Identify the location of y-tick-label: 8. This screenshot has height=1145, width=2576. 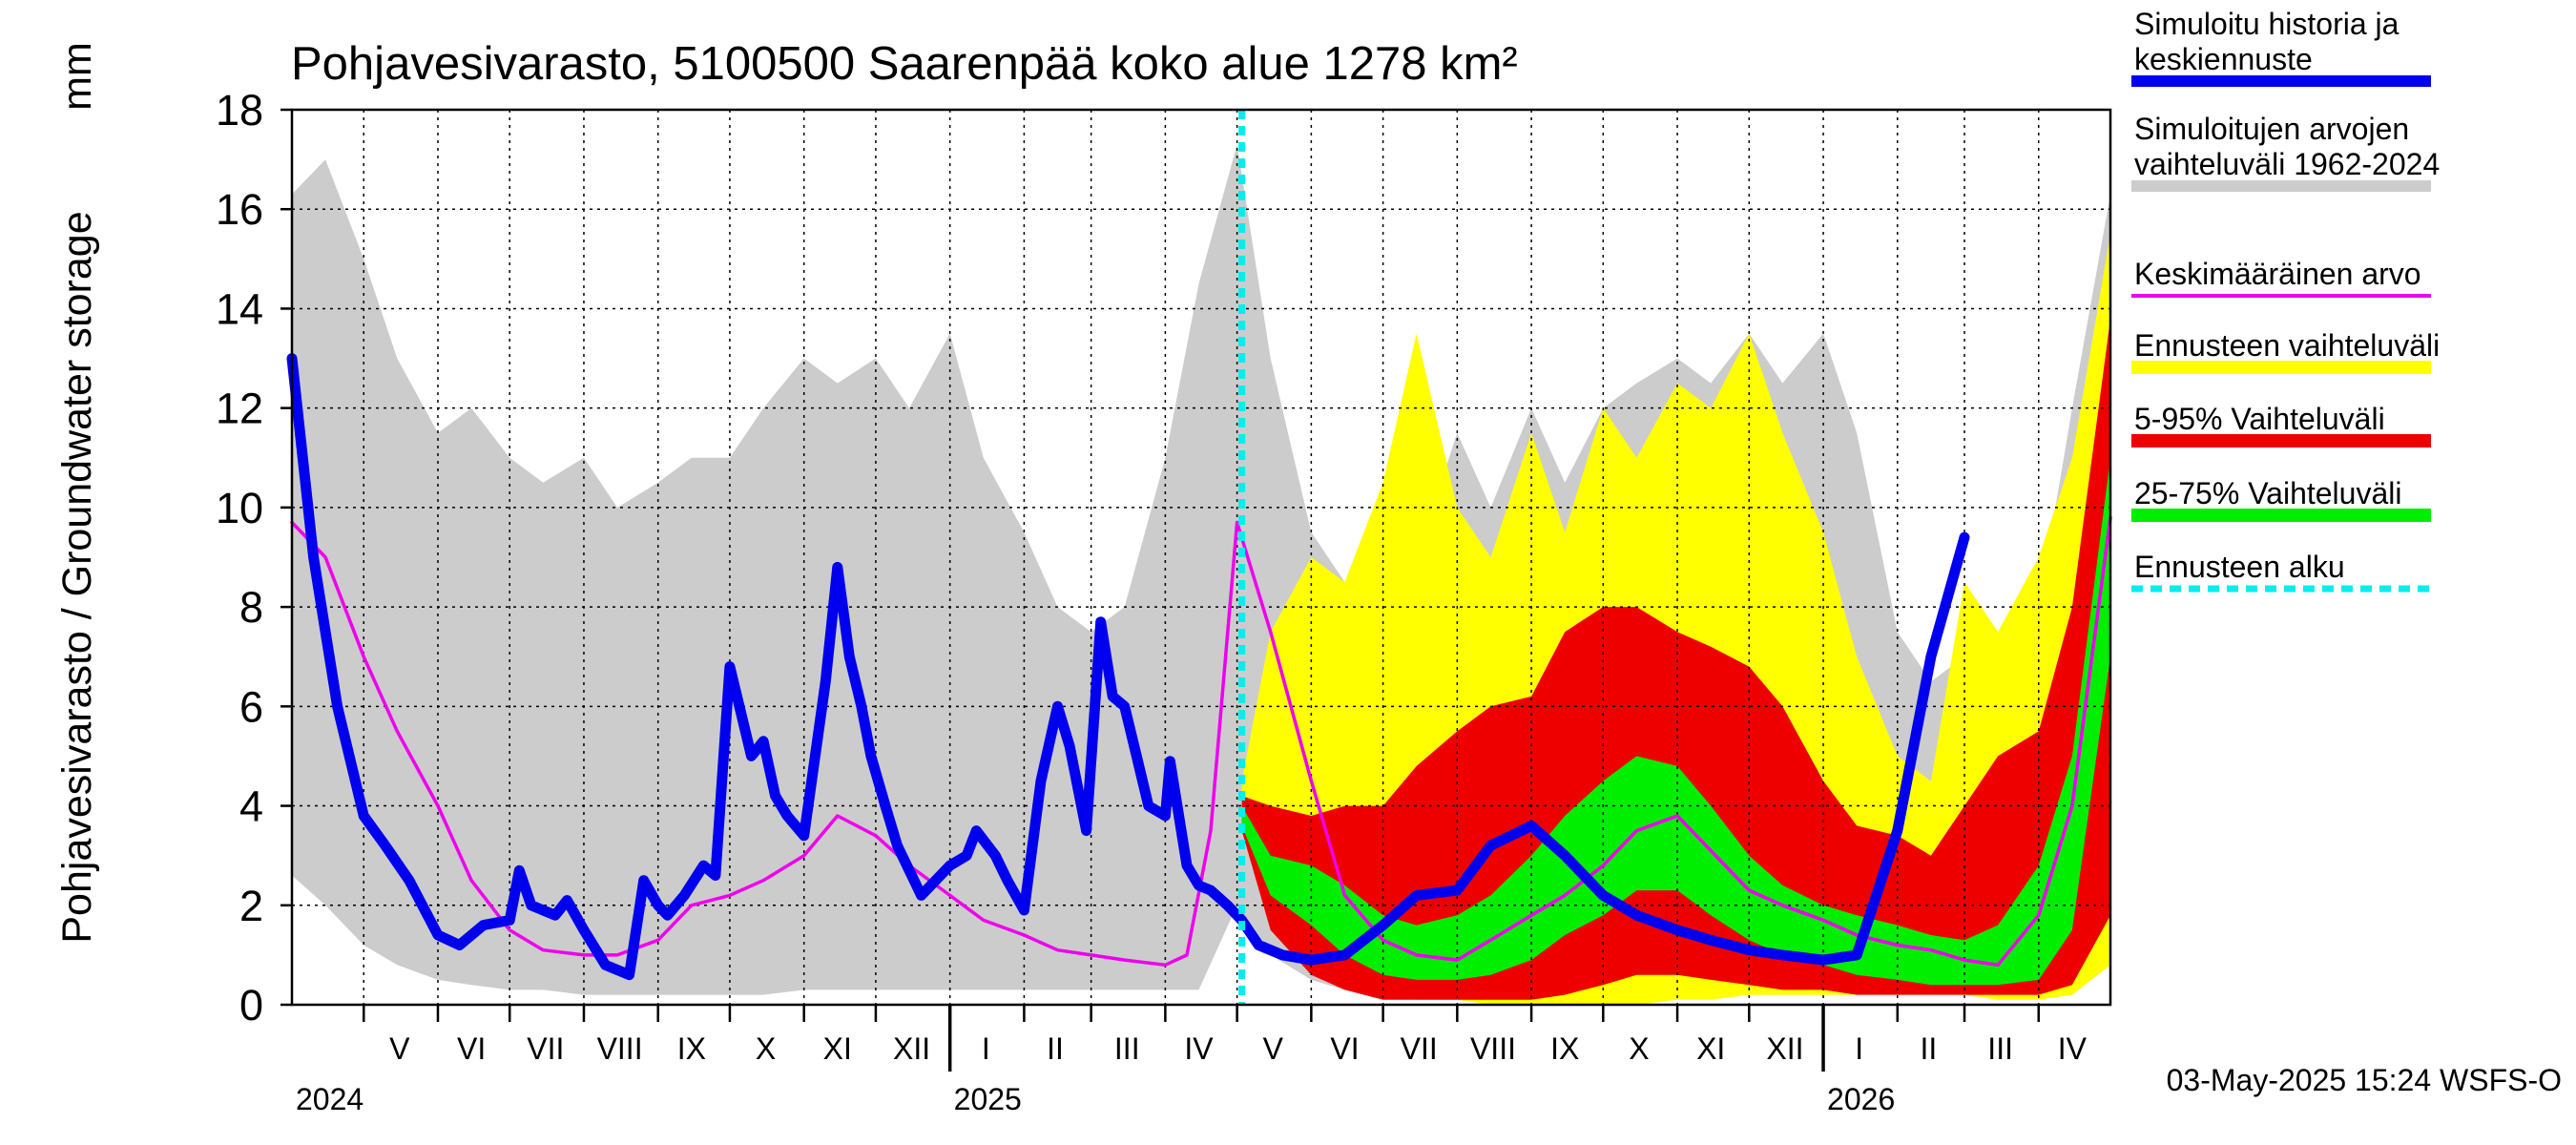
(251, 607).